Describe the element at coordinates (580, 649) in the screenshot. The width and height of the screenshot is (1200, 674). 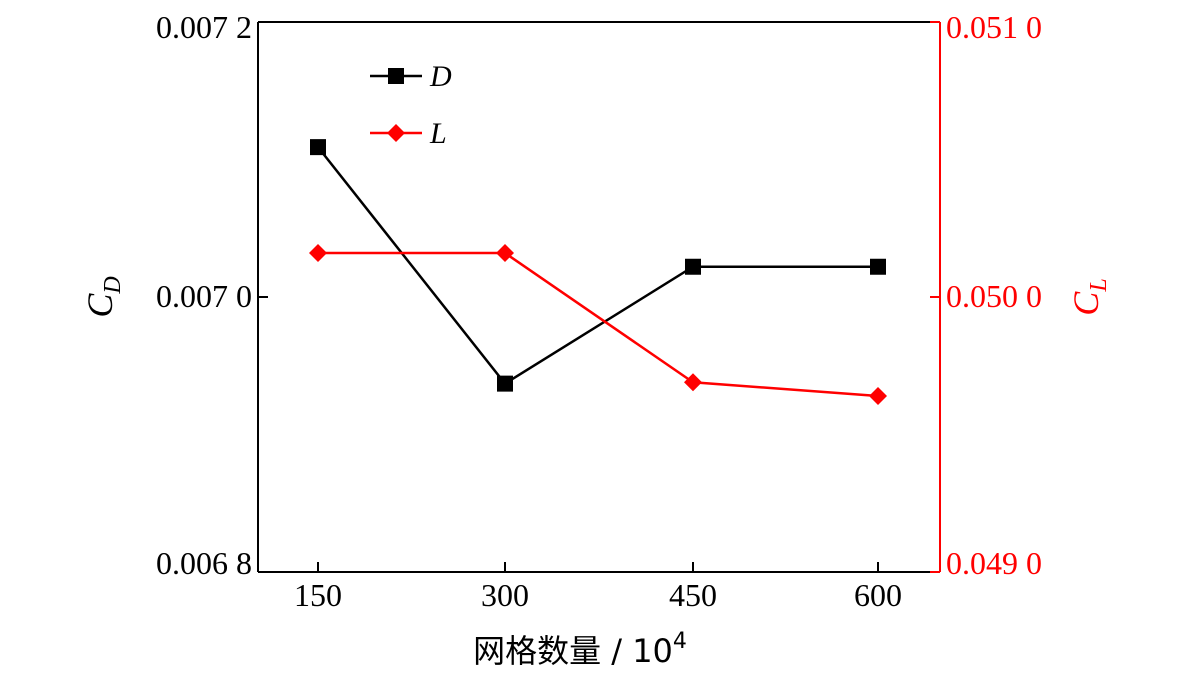
I see `x-axis-title: 网格数量 / 104` at that location.